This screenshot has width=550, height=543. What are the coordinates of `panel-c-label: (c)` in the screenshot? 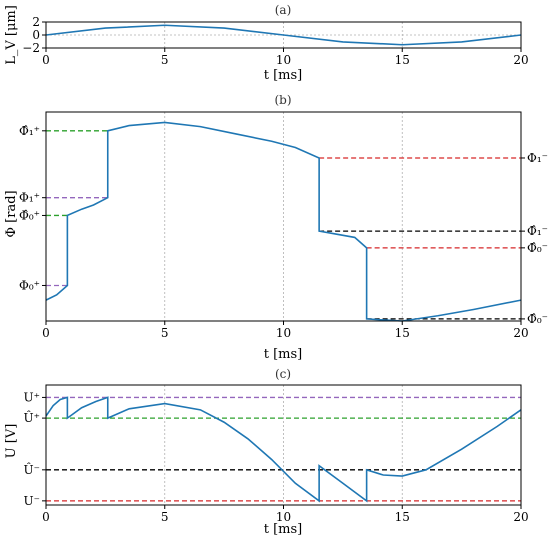 It's located at (283, 374).